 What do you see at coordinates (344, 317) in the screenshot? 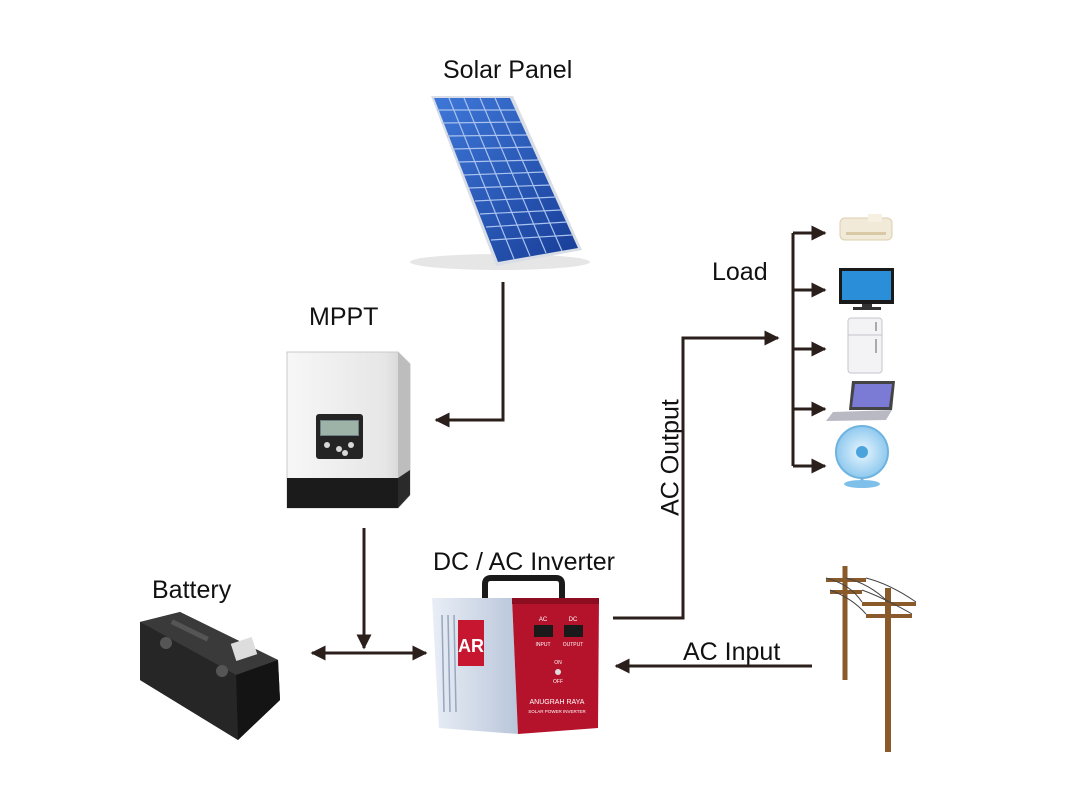
I see `mppt-label: MPPT` at bounding box center [344, 317].